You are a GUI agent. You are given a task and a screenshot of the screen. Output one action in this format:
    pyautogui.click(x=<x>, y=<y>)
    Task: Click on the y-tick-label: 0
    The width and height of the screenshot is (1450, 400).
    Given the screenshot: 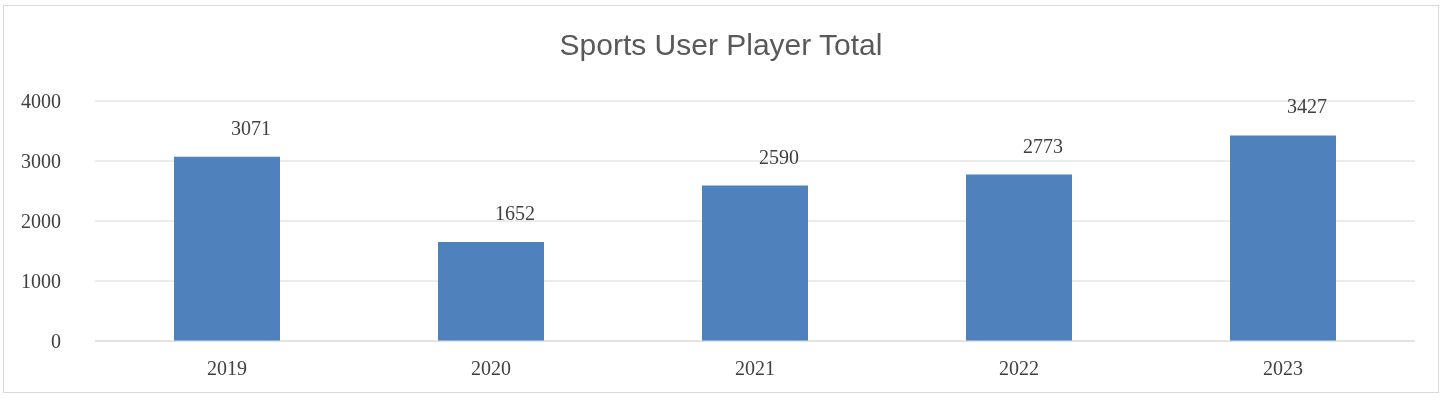 What is the action you would take?
    pyautogui.click(x=56, y=341)
    